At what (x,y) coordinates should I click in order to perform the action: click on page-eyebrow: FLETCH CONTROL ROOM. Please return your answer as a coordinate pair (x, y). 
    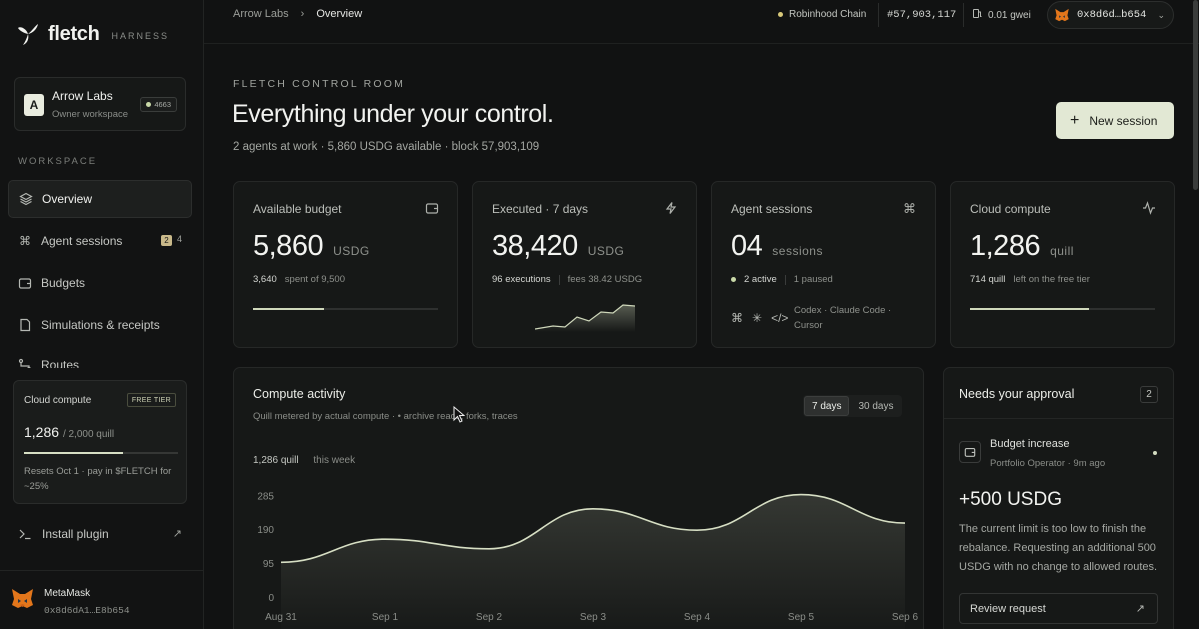
    Looking at the image, I should click on (319, 84).